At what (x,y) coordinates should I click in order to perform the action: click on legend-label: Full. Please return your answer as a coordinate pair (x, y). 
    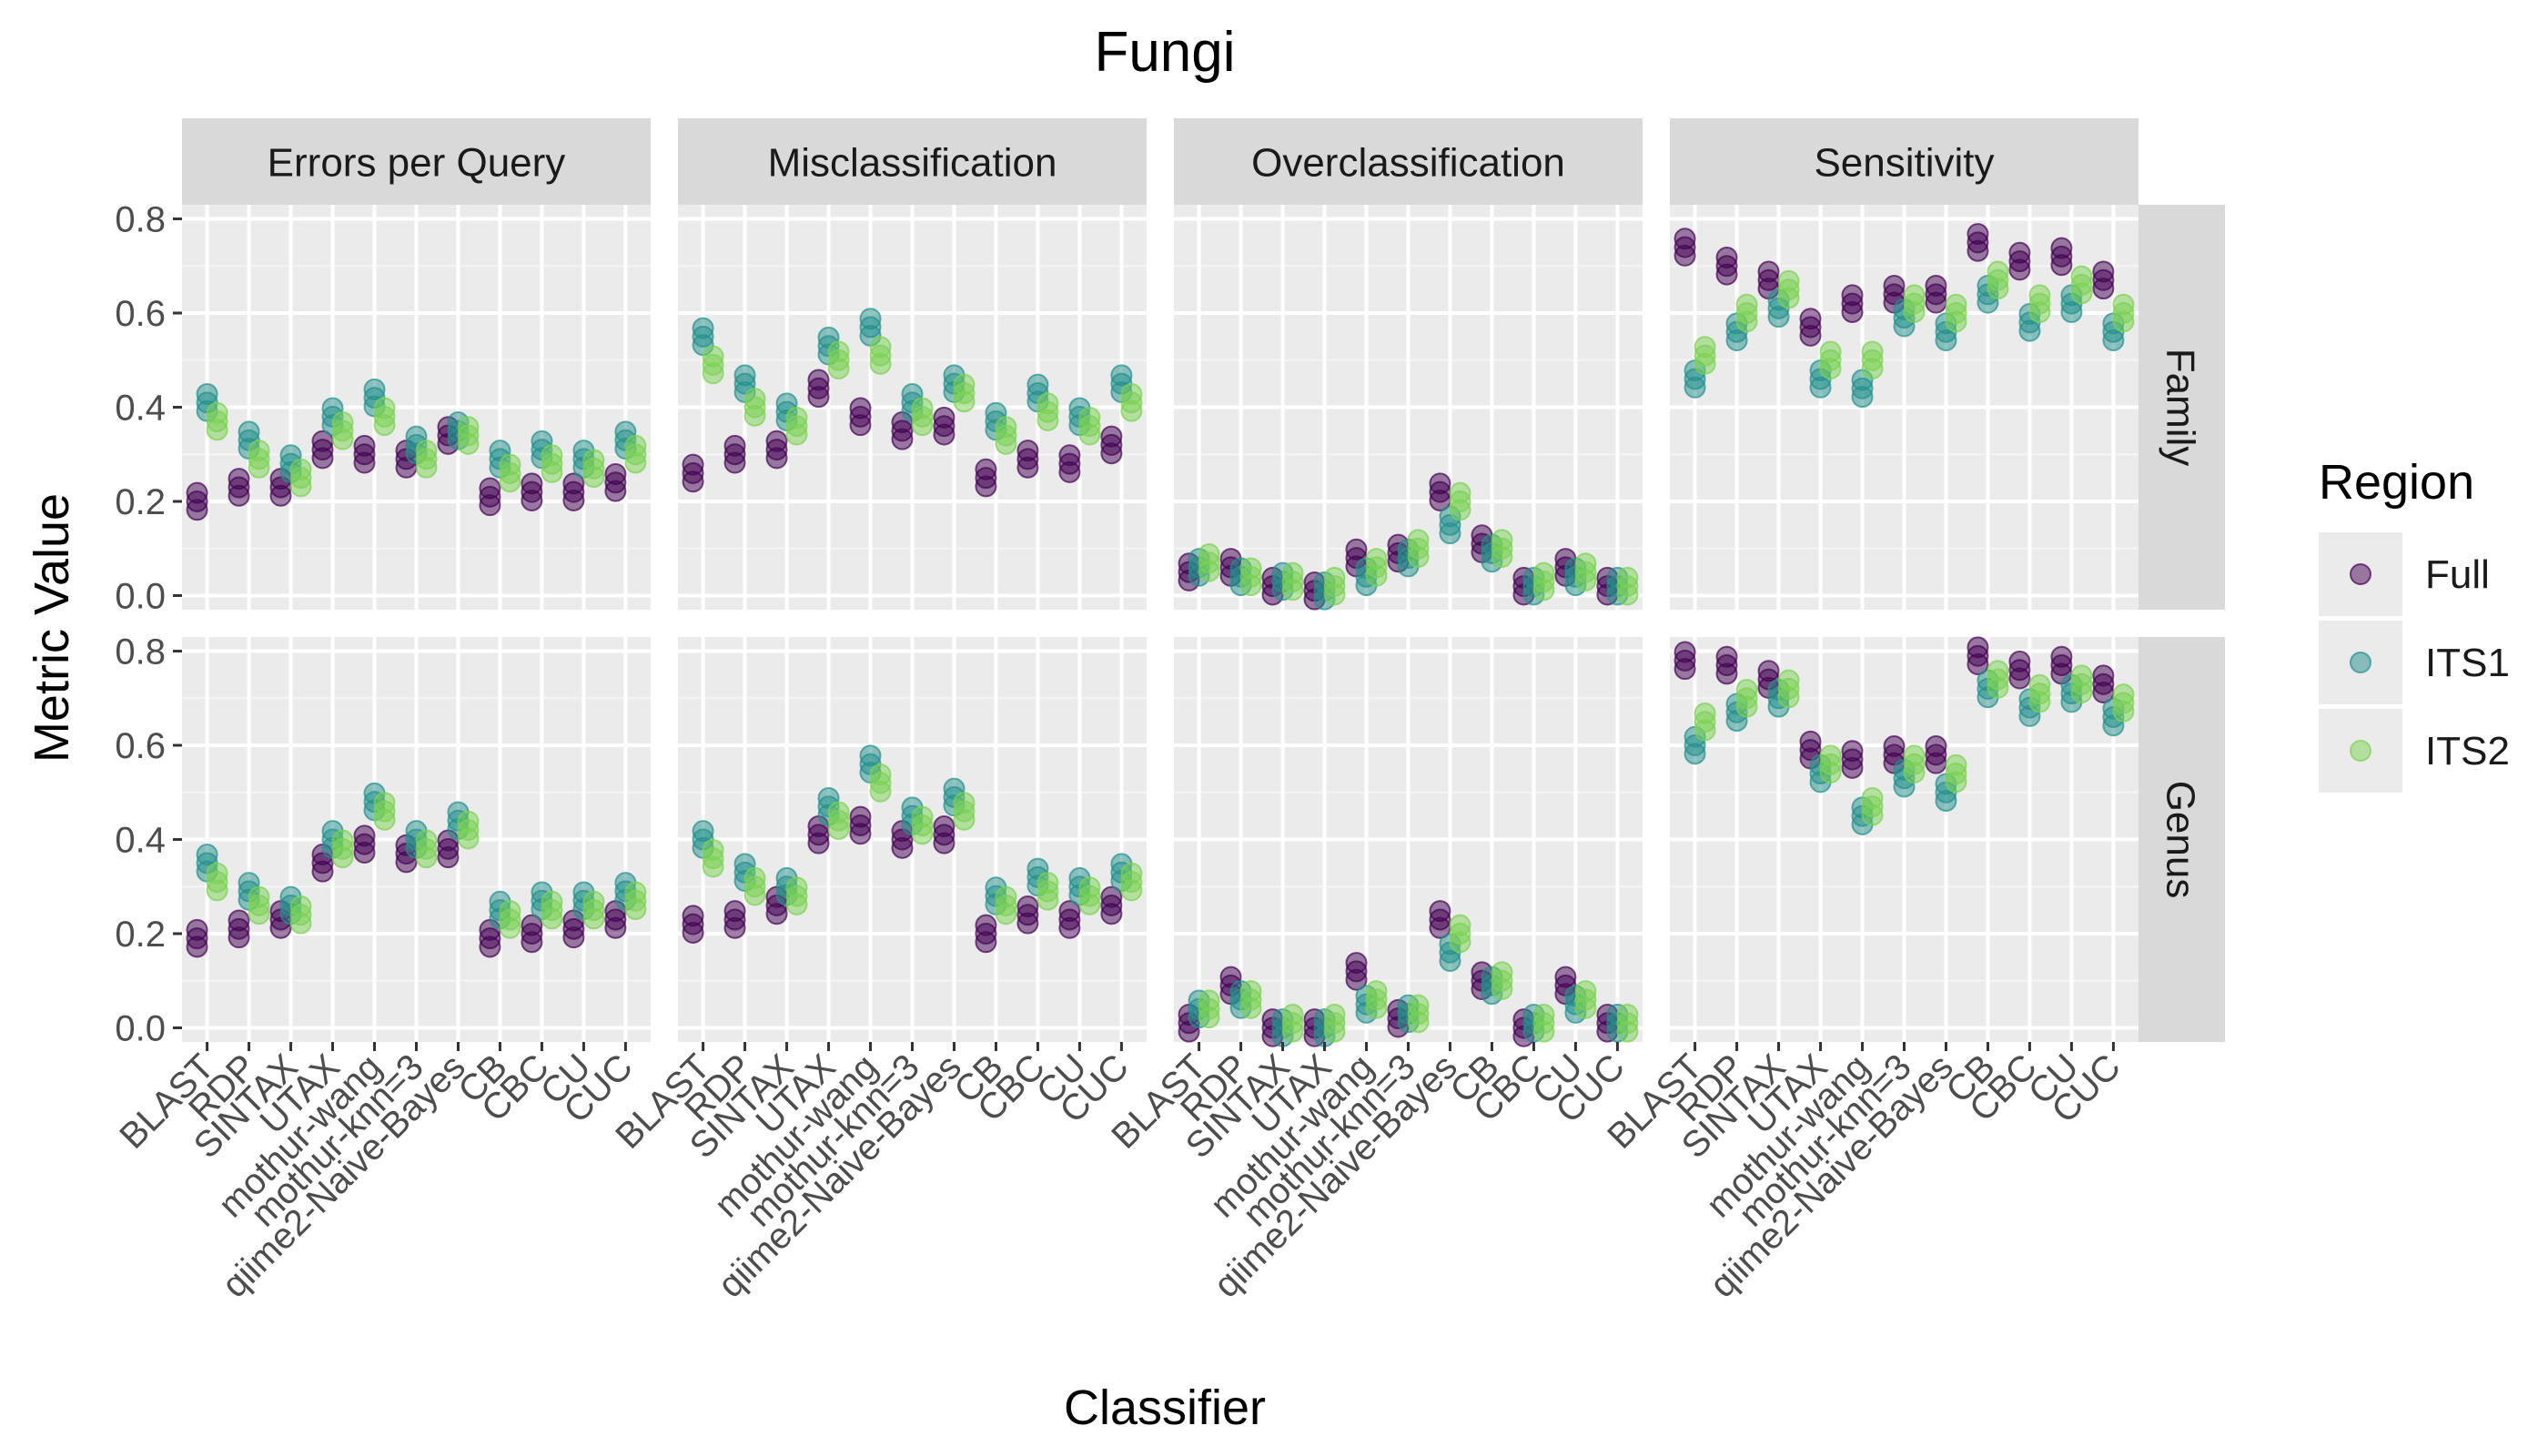
    Looking at the image, I should click on (2458, 574).